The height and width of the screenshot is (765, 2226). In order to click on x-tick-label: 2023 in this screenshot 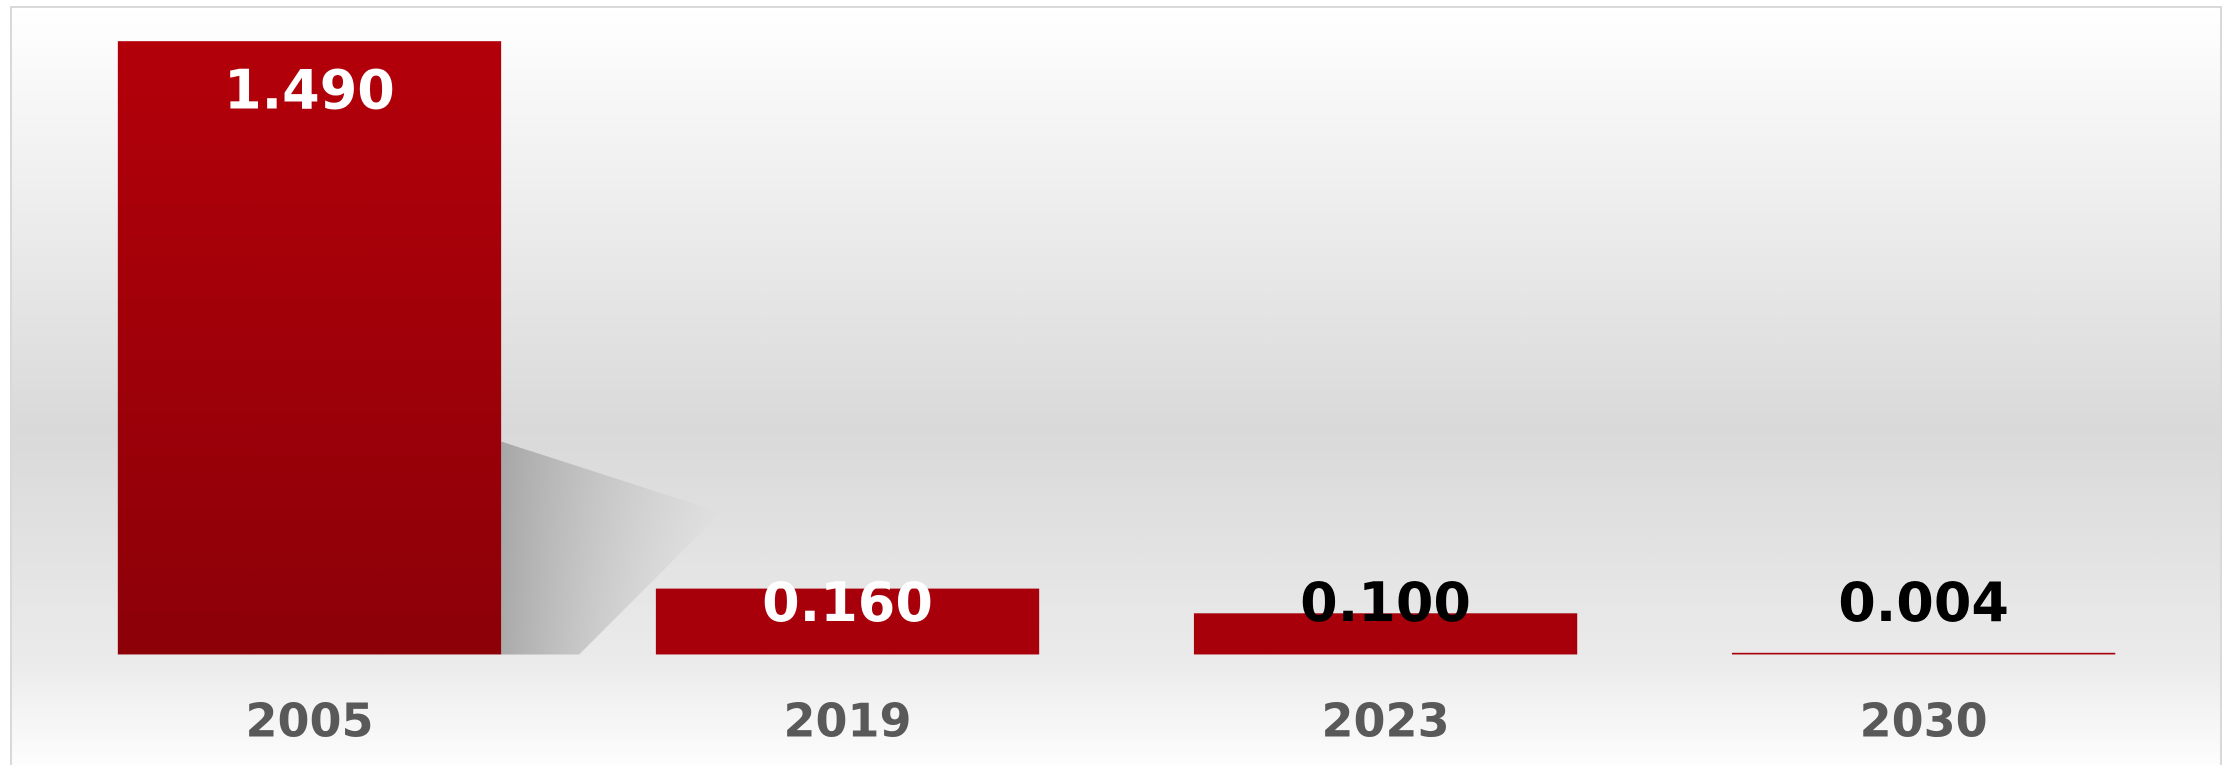, I will do `click(1386, 721)`.